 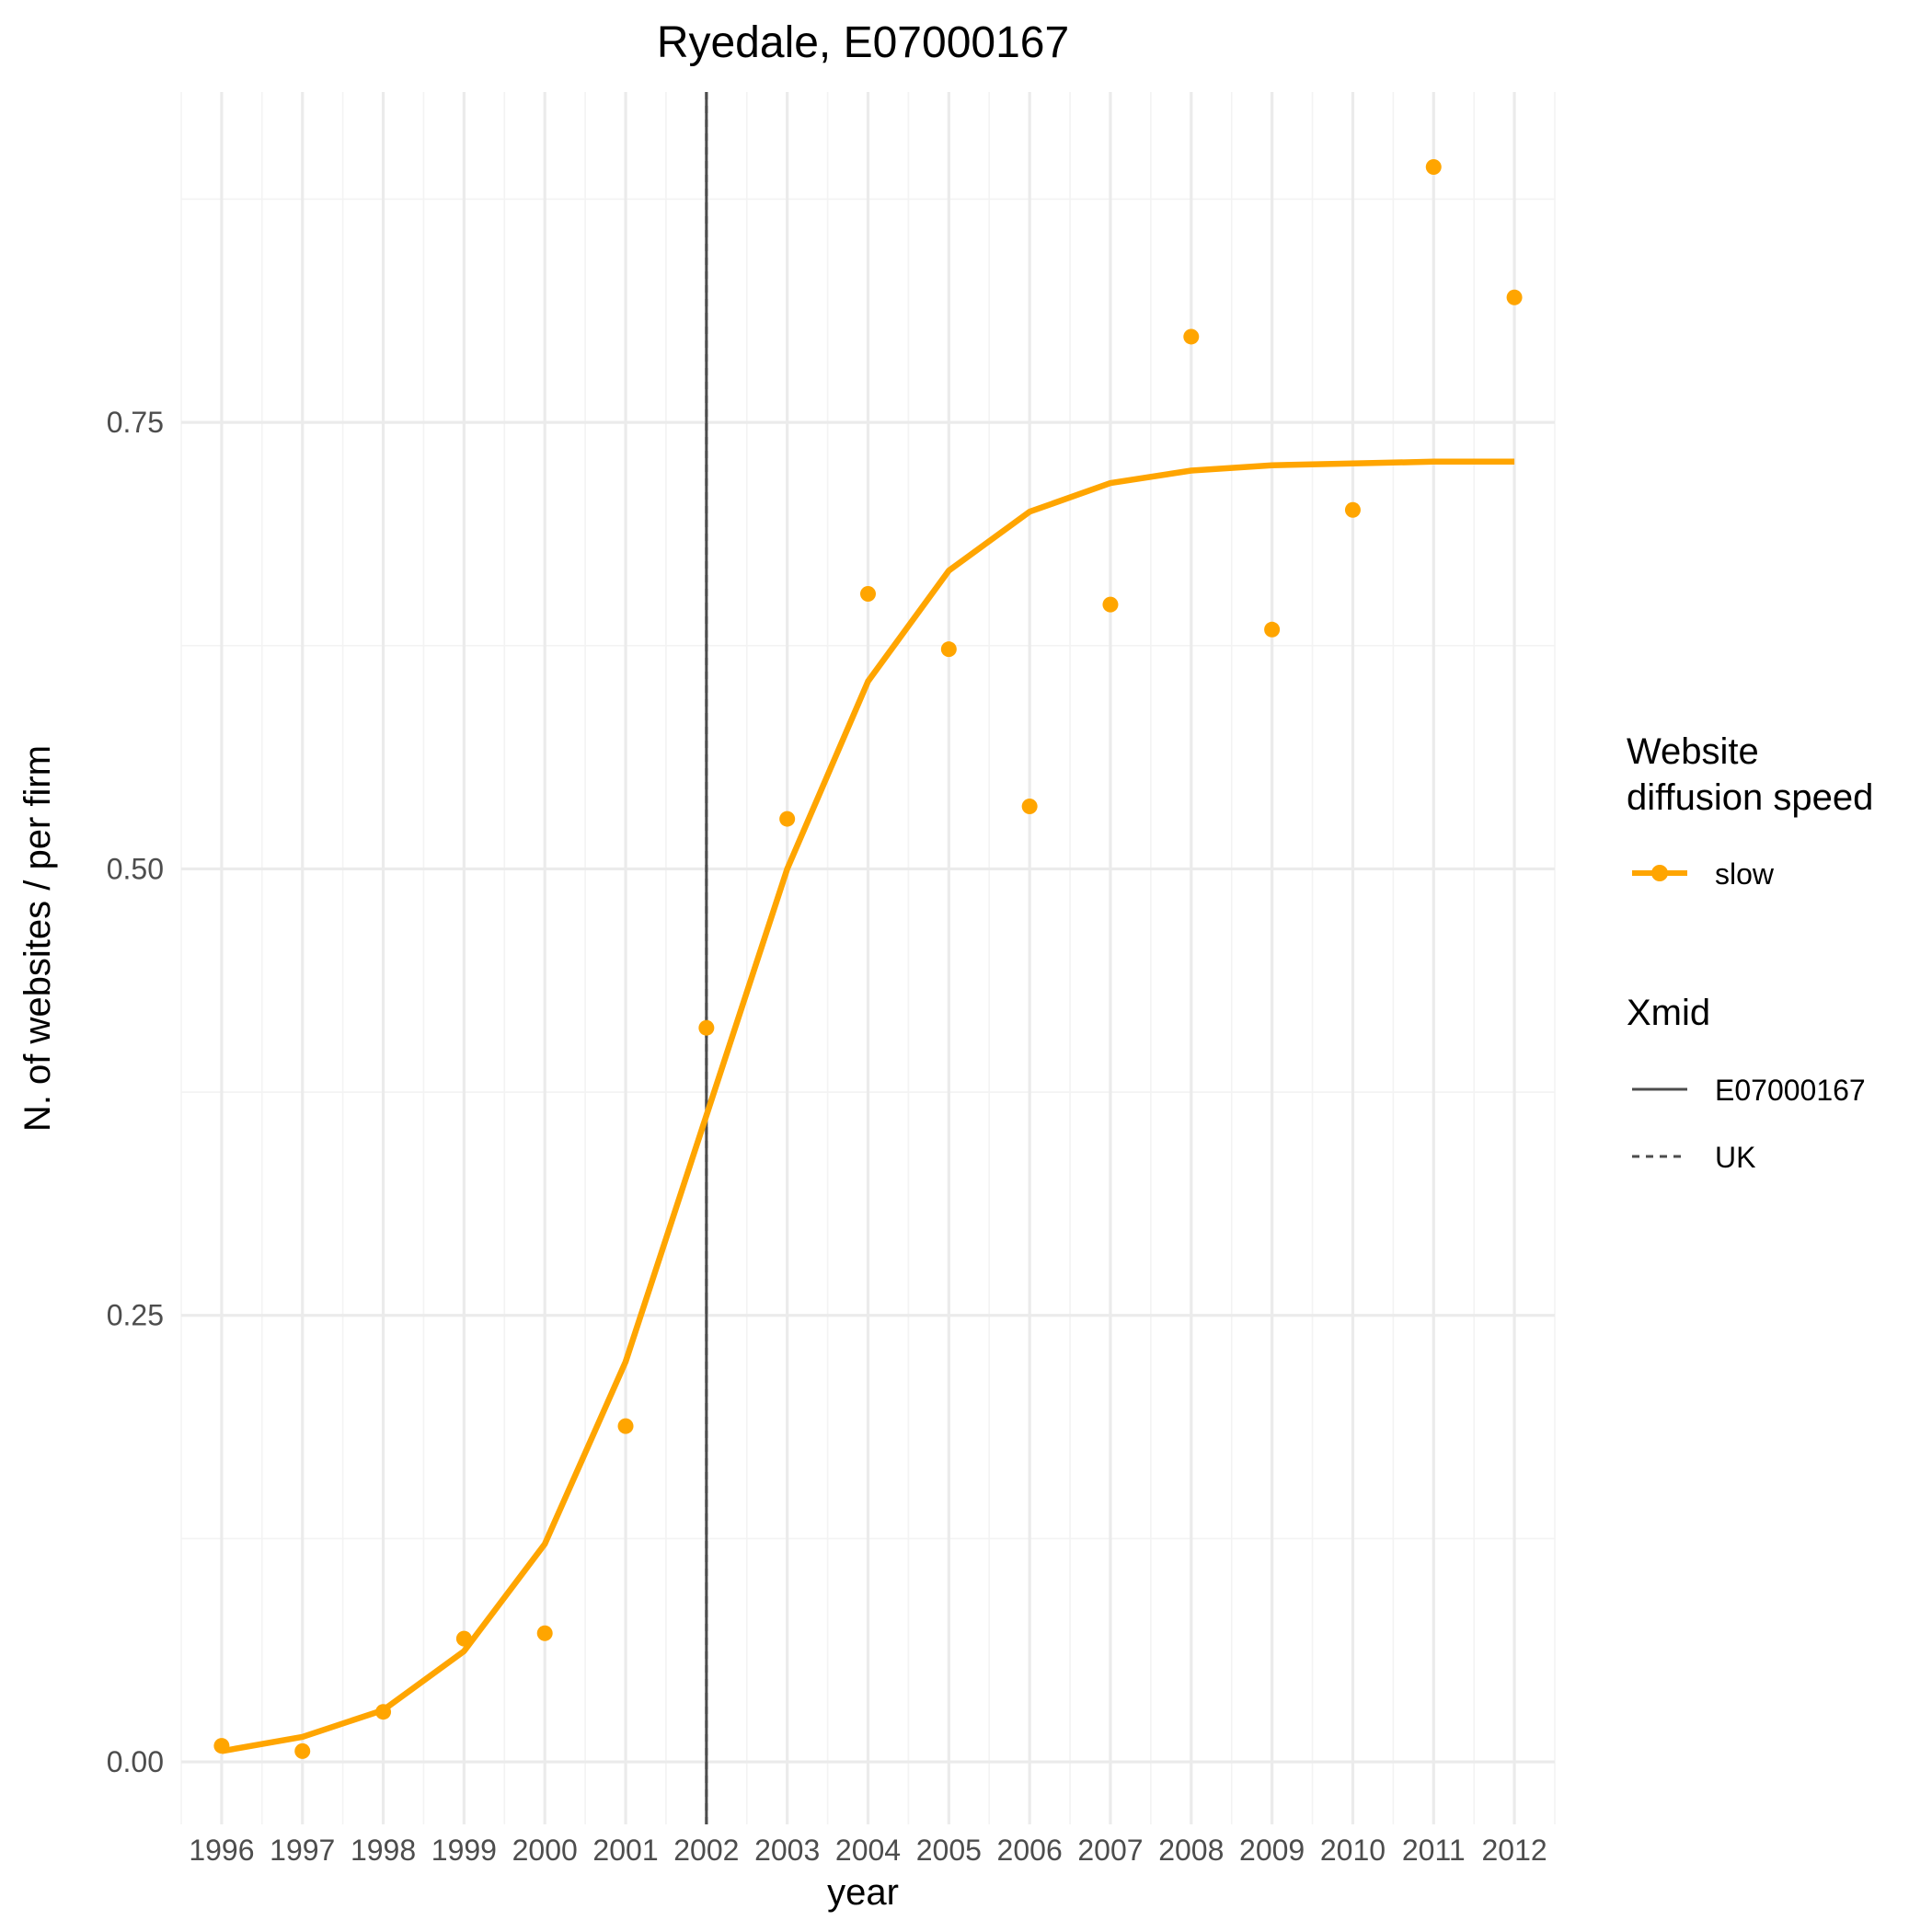 I want to click on y-tick-label: 0.25, so click(x=135, y=1315).